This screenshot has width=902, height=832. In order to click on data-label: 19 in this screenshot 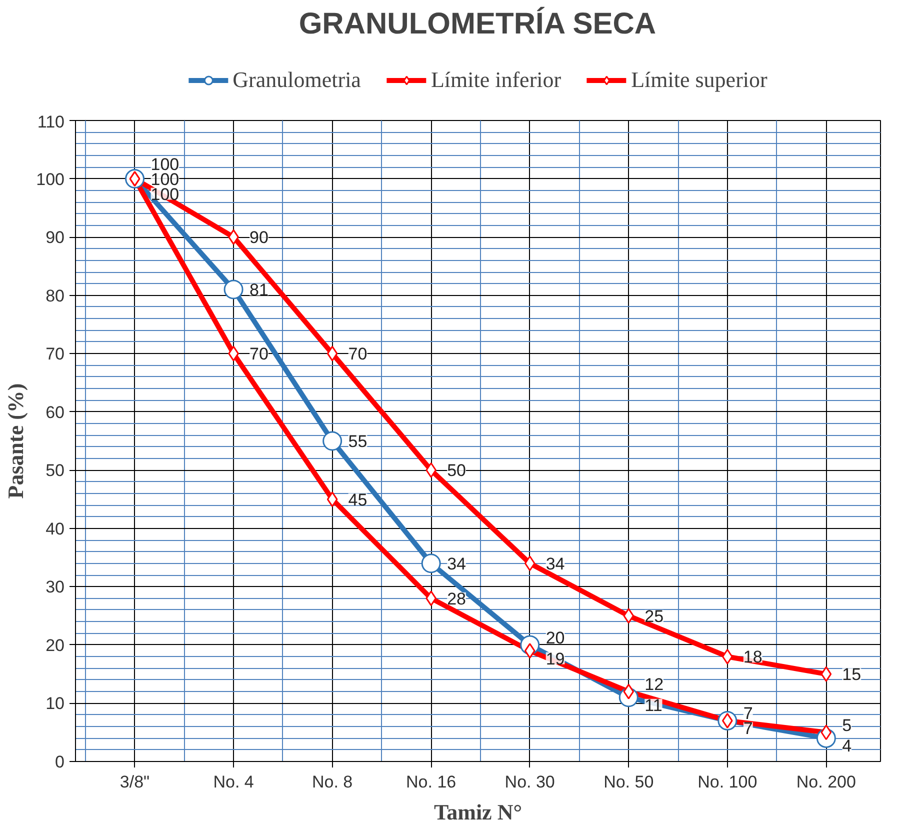, I will do `click(555, 658)`.